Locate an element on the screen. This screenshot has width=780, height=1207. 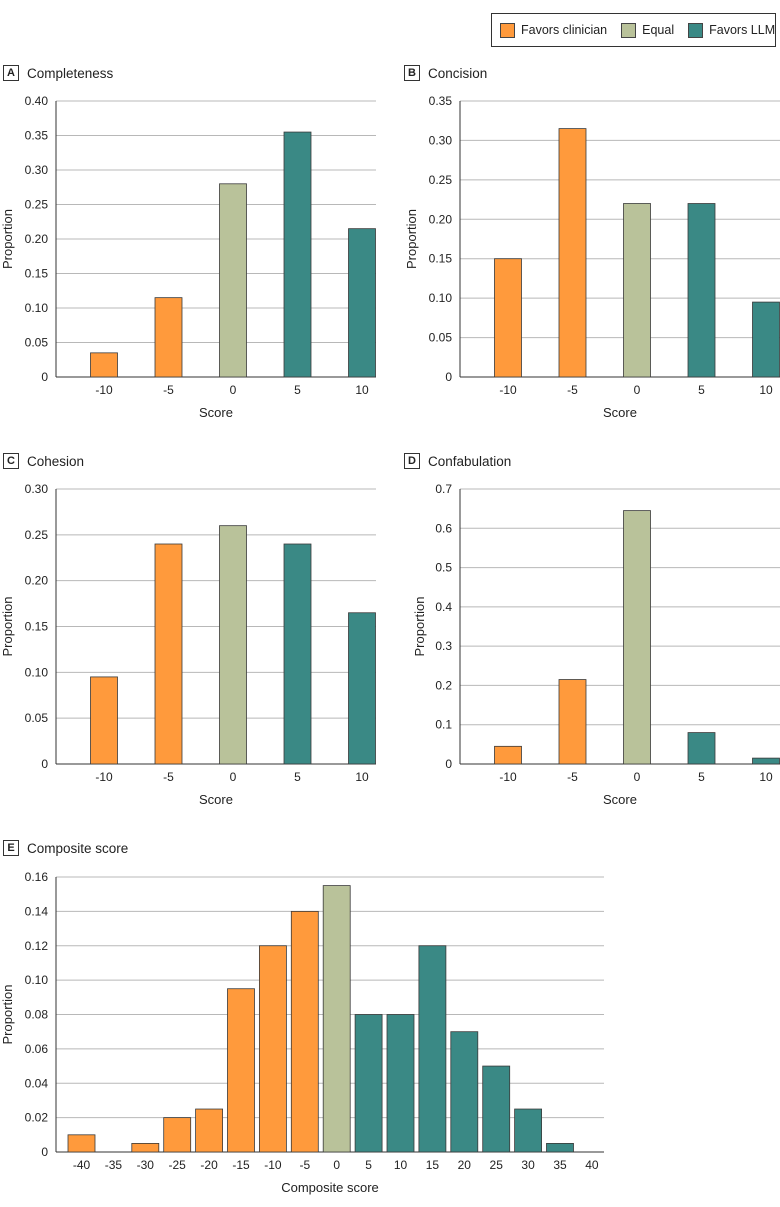
panel-letter: D is located at coordinates (412, 461).